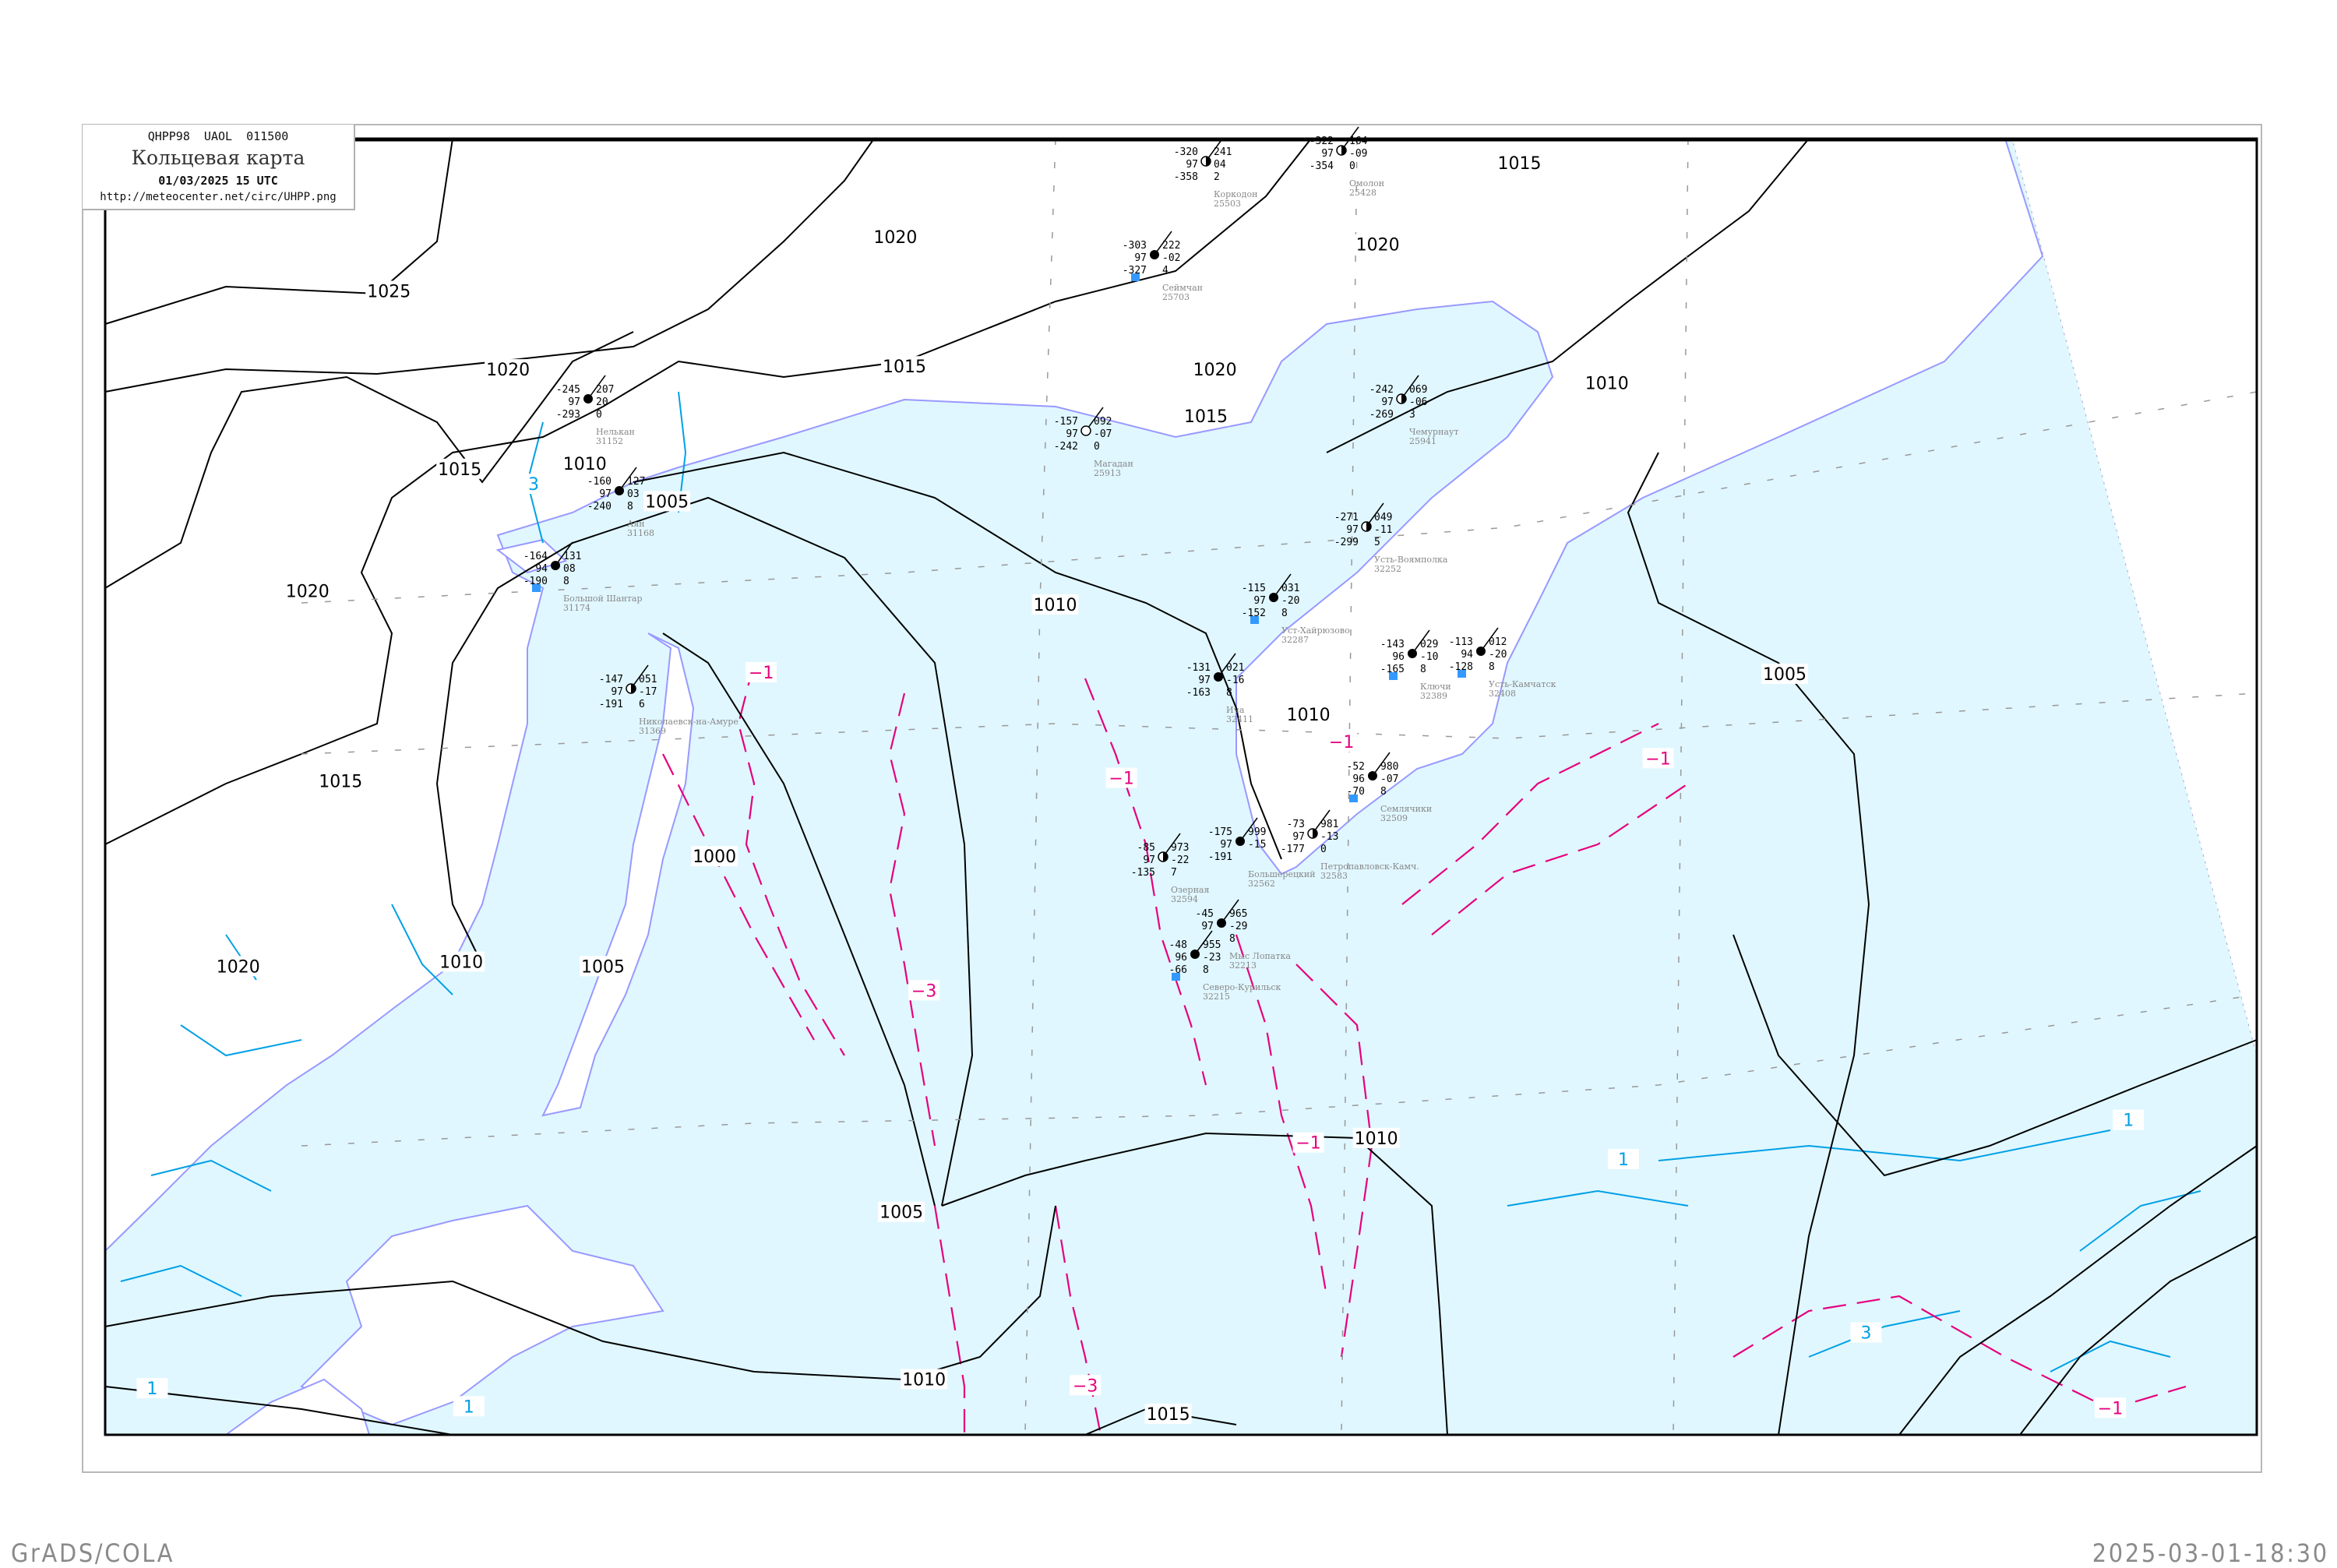  I want to click on tendency-label-group: 1, so click(469, 1406).